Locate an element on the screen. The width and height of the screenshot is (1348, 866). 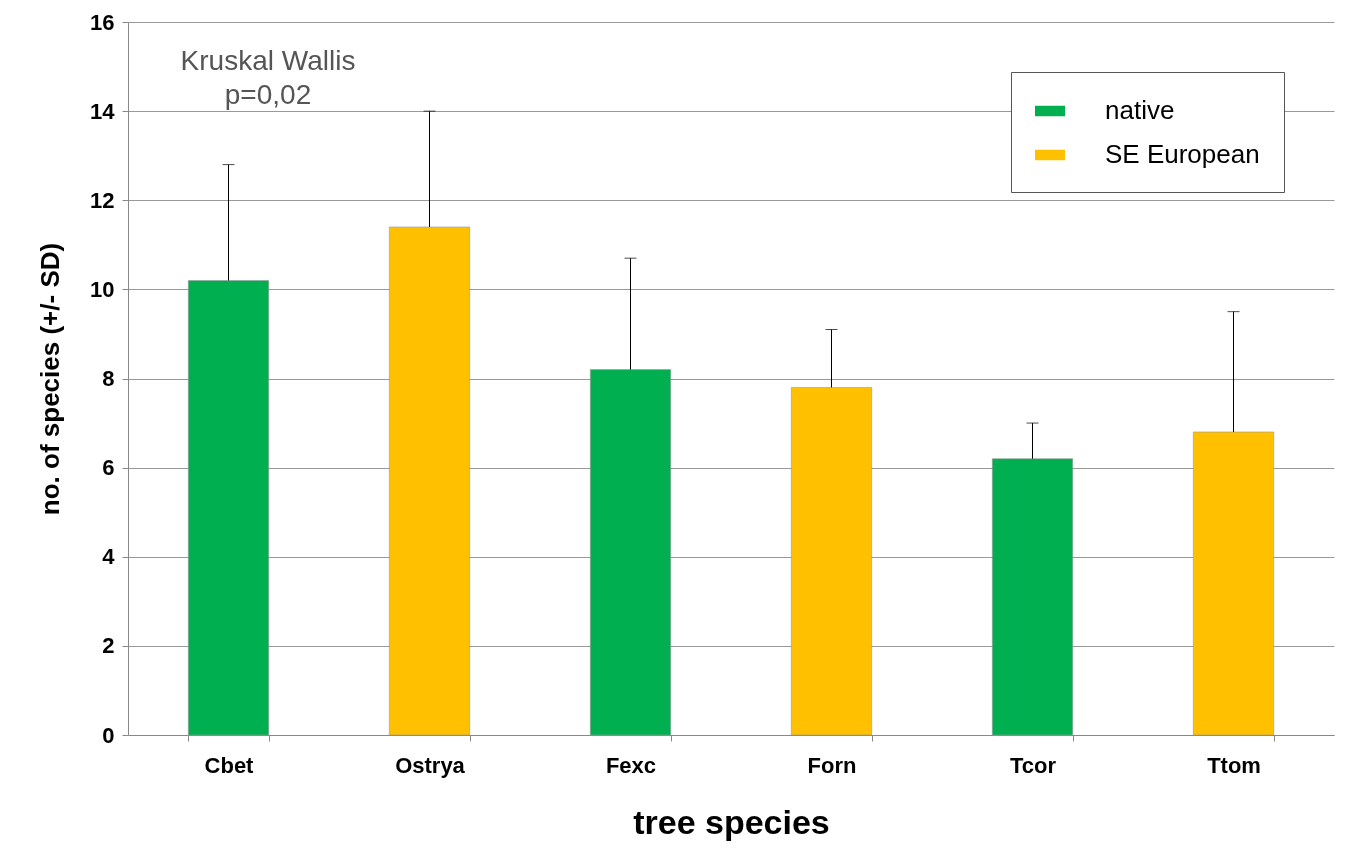
x-tick-label: Forn is located at coordinates (832, 765).